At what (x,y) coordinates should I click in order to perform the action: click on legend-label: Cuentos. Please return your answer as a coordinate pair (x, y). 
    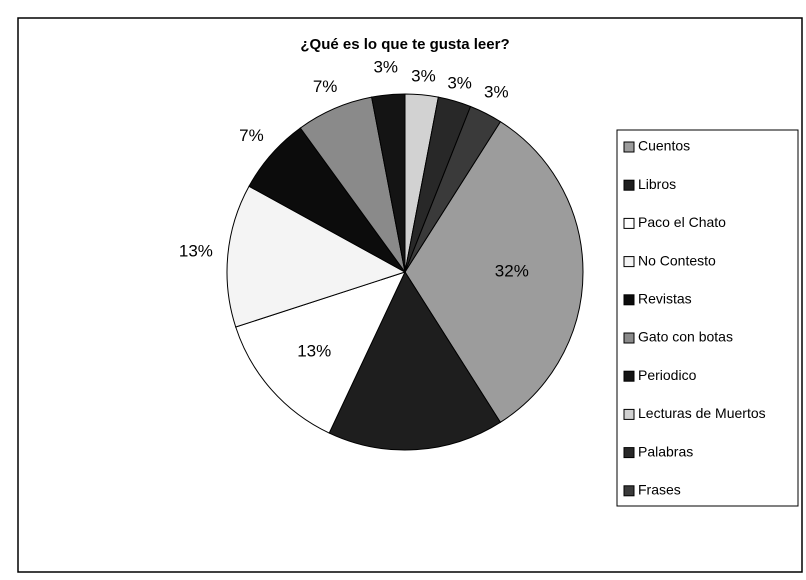
    Looking at the image, I should click on (664, 146).